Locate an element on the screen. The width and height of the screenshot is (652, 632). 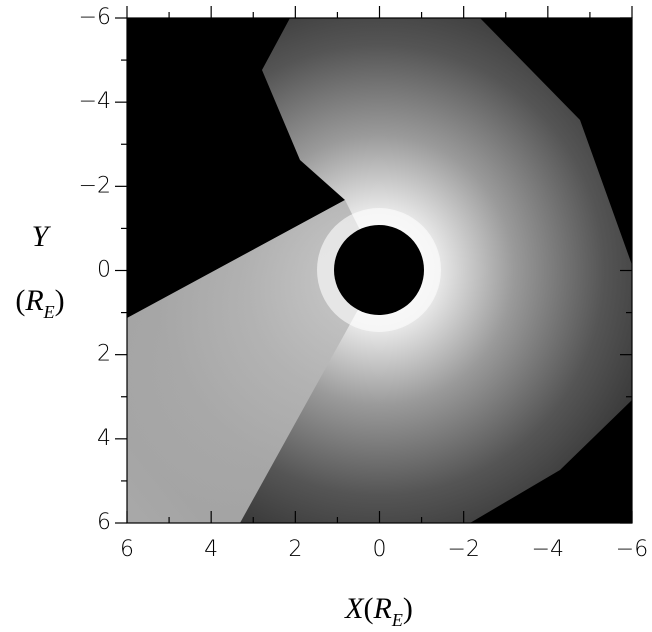
x-tick-label: −4 is located at coordinates (548, 549).